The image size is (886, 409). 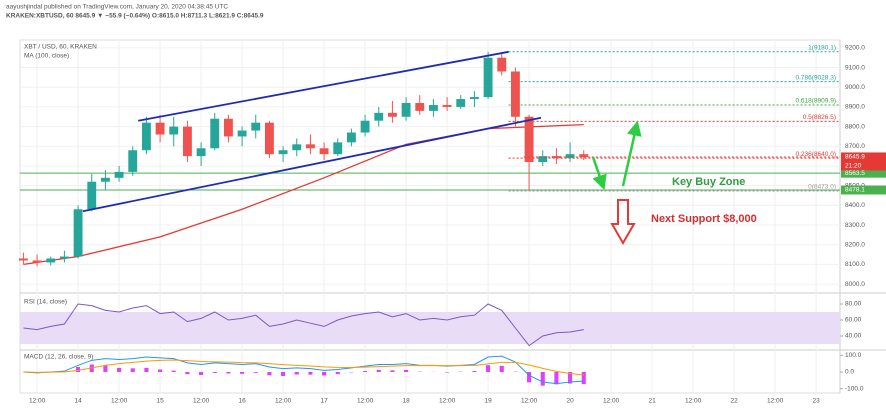 What do you see at coordinates (704, 219) in the screenshot?
I see `support-label: Next Support $8,000` at bounding box center [704, 219].